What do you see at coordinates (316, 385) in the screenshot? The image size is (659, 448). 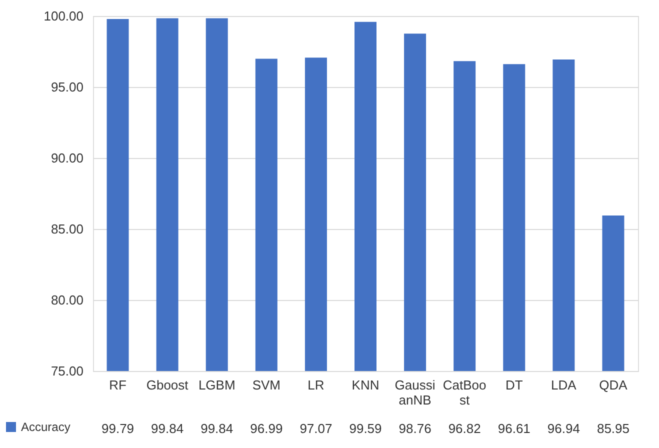 I see `x-tick-label: LR` at bounding box center [316, 385].